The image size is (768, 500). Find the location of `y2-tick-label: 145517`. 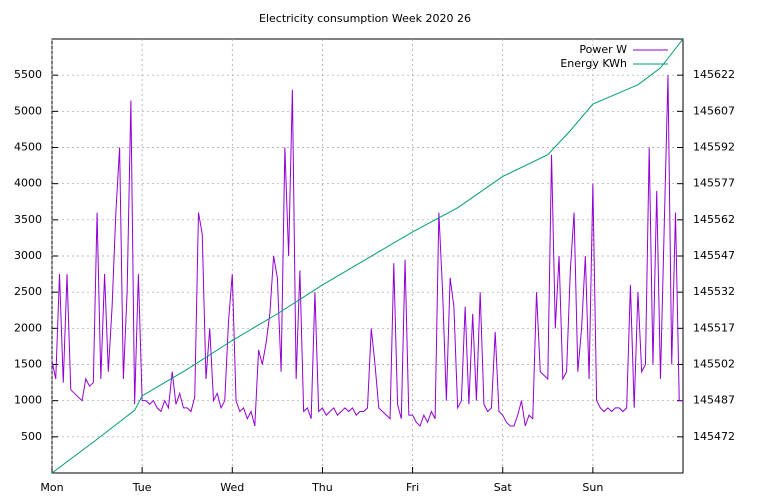

y2-tick-label: 145517 is located at coordinates (714, 327).